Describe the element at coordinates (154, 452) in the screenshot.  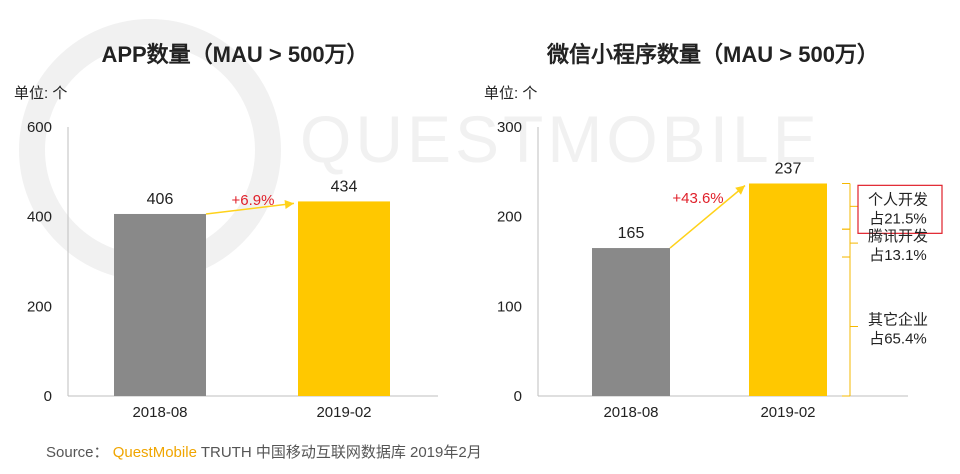
I see `source-brand: QuestMobile` at that location.